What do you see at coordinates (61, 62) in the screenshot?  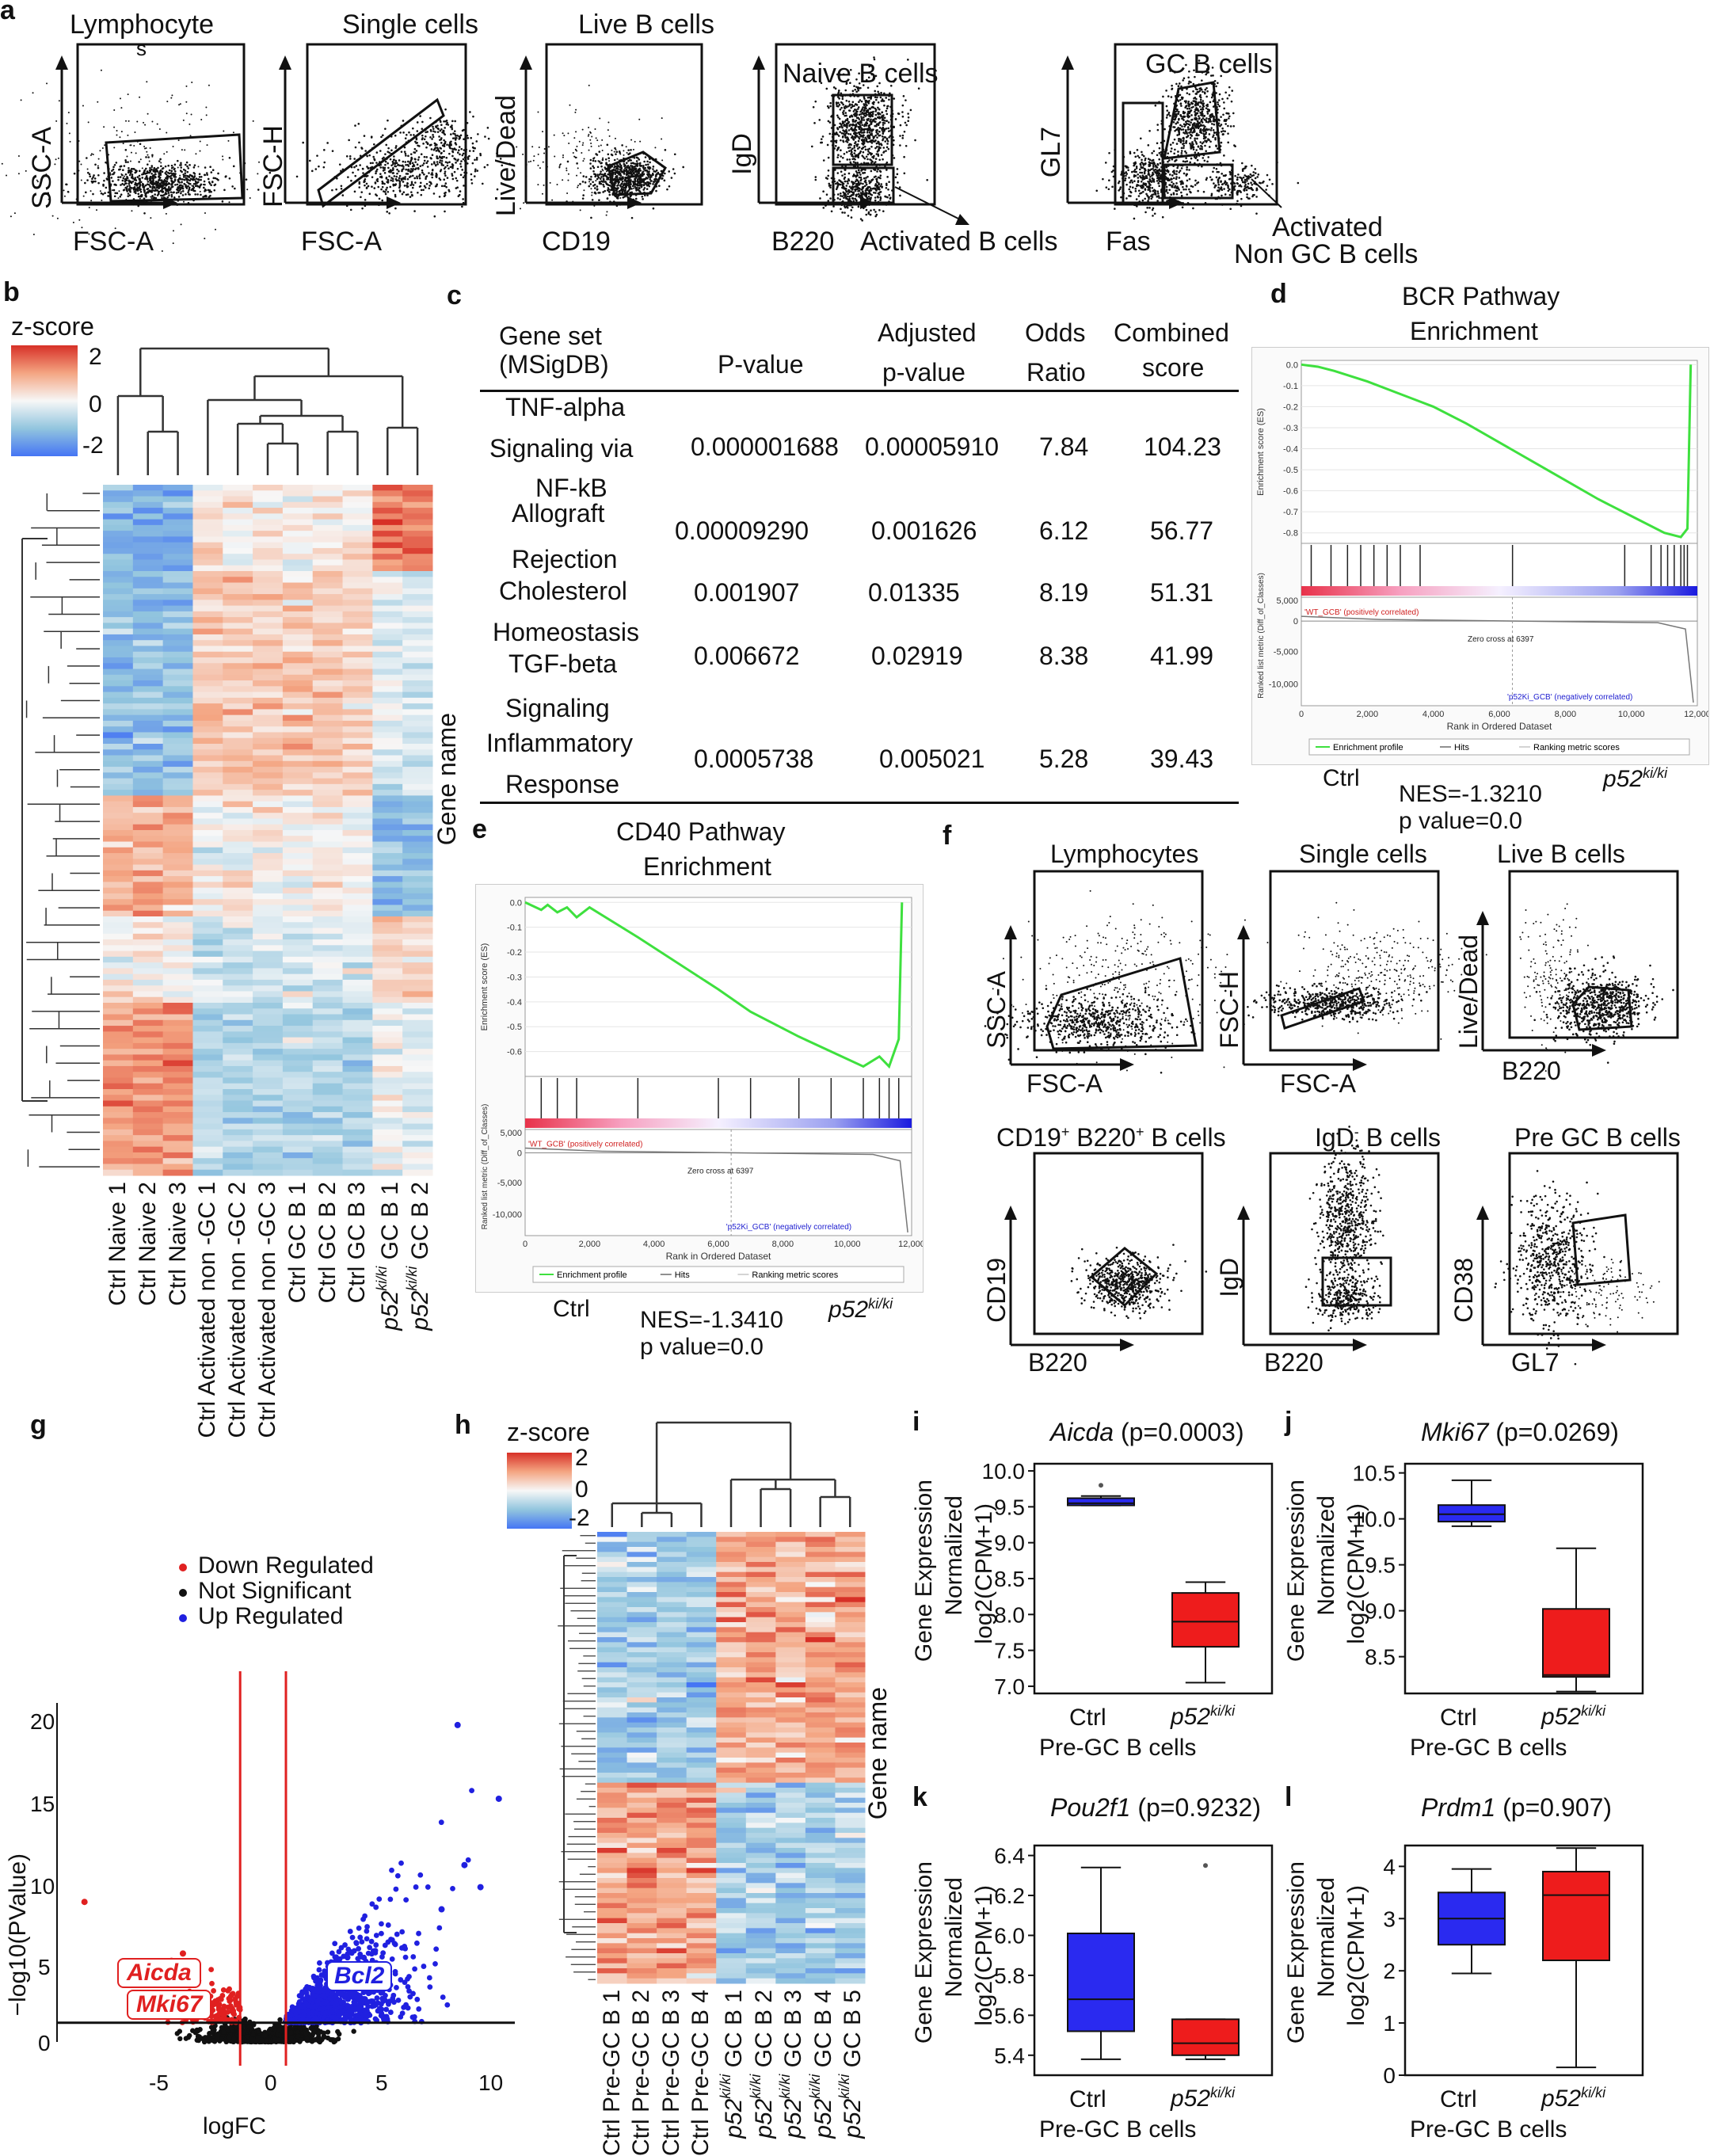 I see `a-yarrow` at bounding box center [61, 62].